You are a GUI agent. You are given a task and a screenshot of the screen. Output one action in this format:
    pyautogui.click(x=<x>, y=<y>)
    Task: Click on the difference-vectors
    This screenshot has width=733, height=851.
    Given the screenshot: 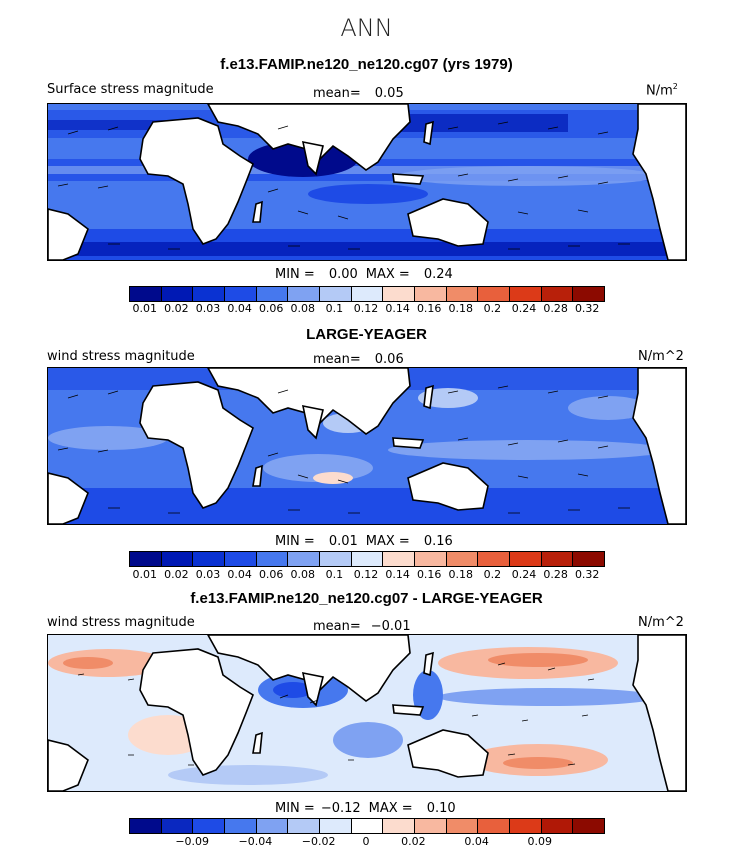 What is the action you would take?
    pyautogui.click(x=336, y=714)
    